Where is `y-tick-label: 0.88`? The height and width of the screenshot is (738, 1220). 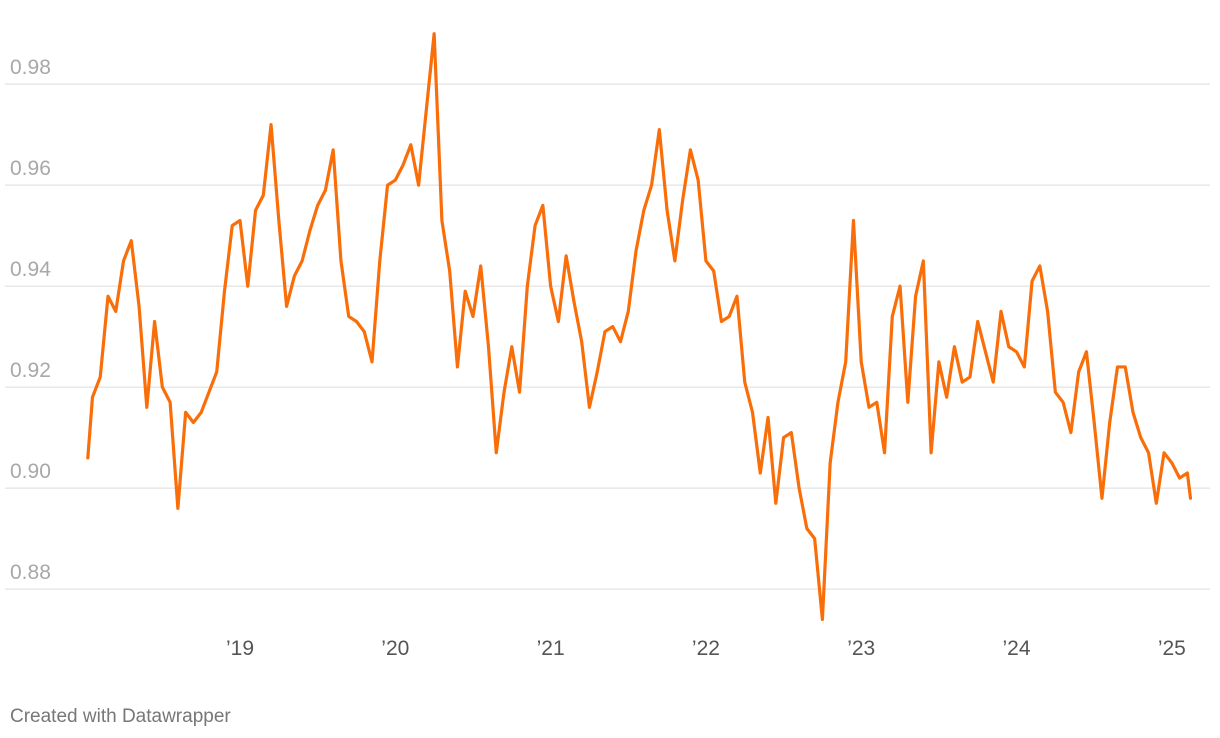
y-tick-label: 0.88 is located at coordinates (30, 572).